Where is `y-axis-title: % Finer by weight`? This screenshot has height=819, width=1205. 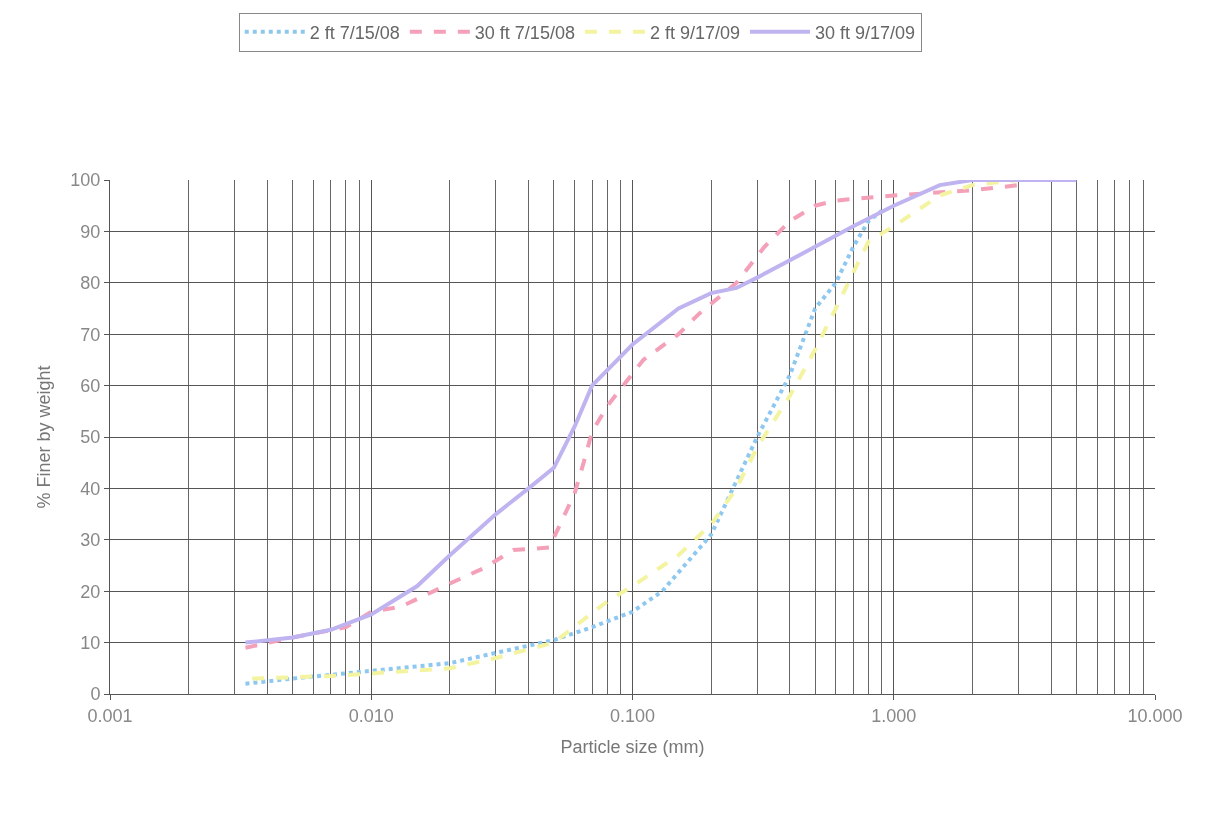 y-axis-title: % Finer by weight is located at coordinates (43, 437).